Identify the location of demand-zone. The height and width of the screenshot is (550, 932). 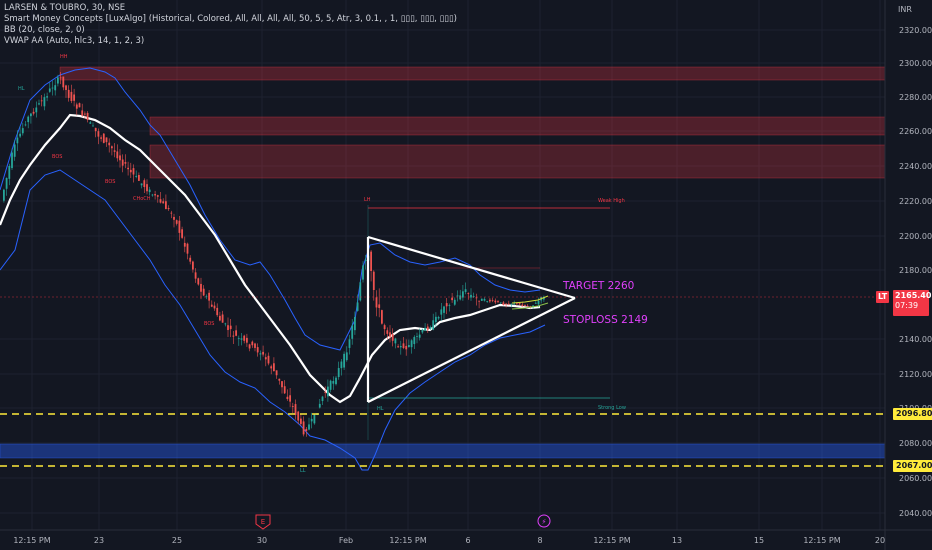
(442, 451).